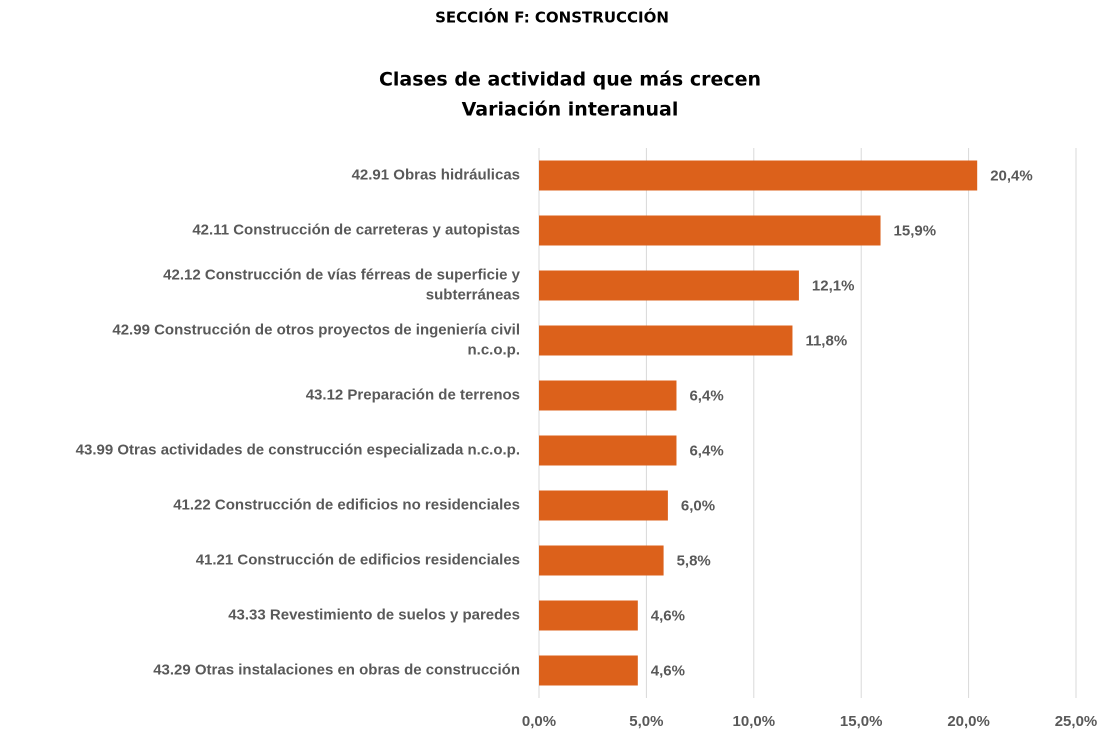  What do you see at coordinates (570, 110) in the screenshot?
I see `chart-subtitle: Variación interanual` at bounding box center [570, 110].